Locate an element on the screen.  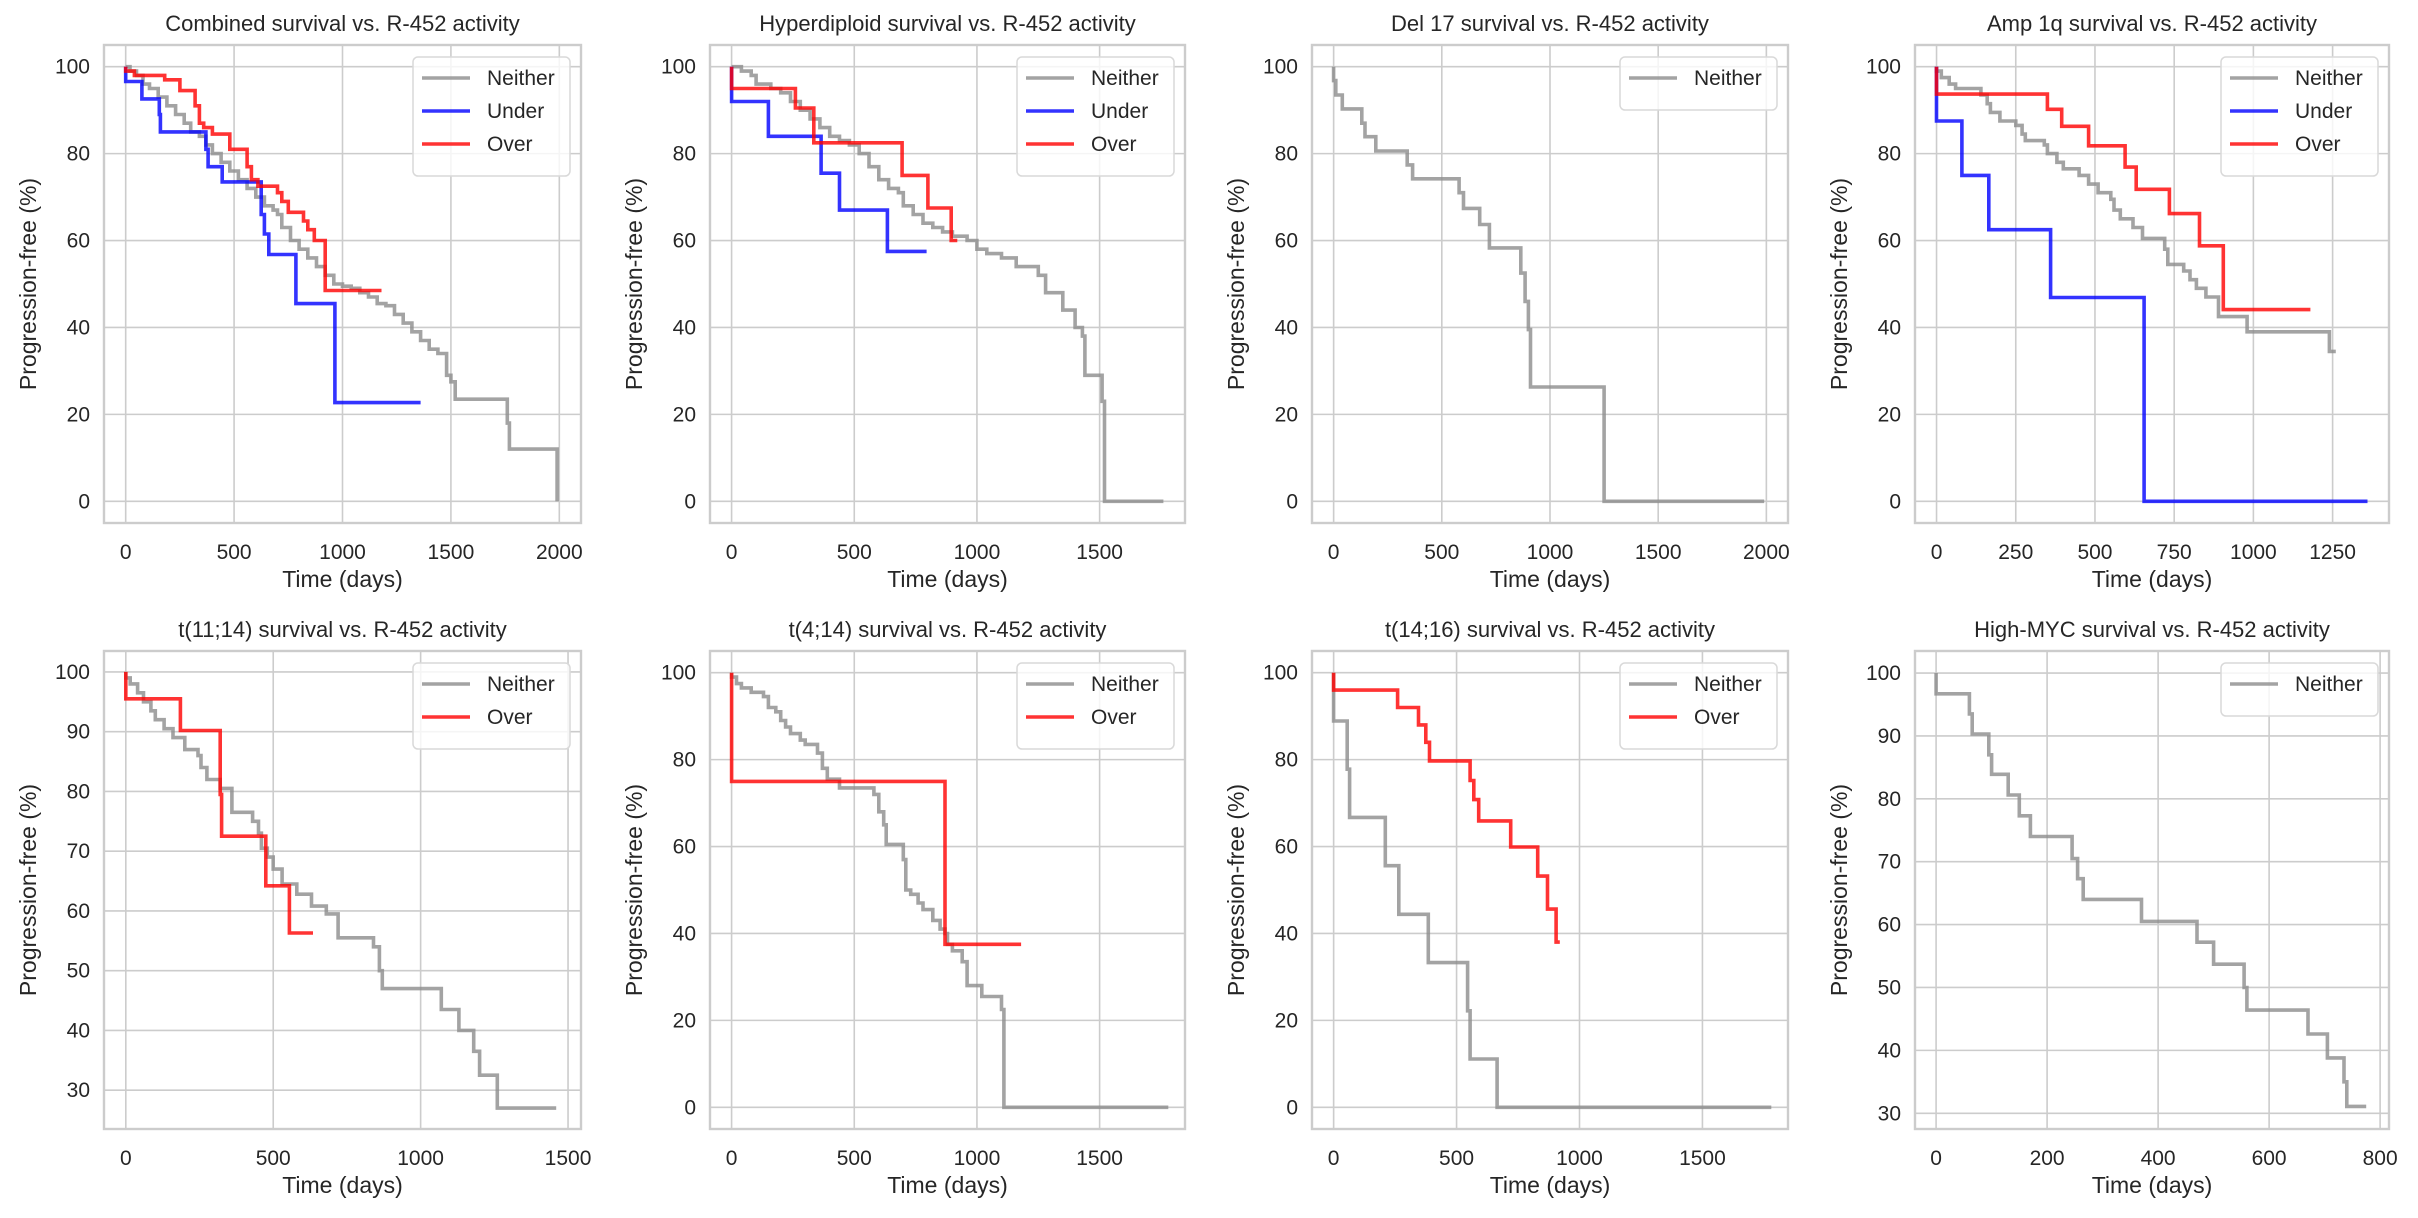
series-line-under is located at coordinates (272, 235).